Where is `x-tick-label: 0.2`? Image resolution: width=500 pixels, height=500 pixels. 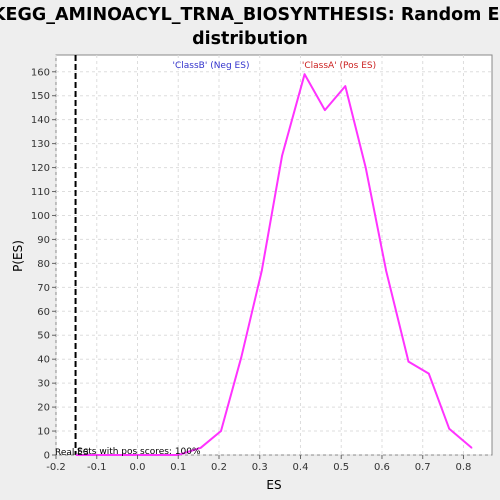
x-tick-label: 0.2 is located at coordinates (219, 467).